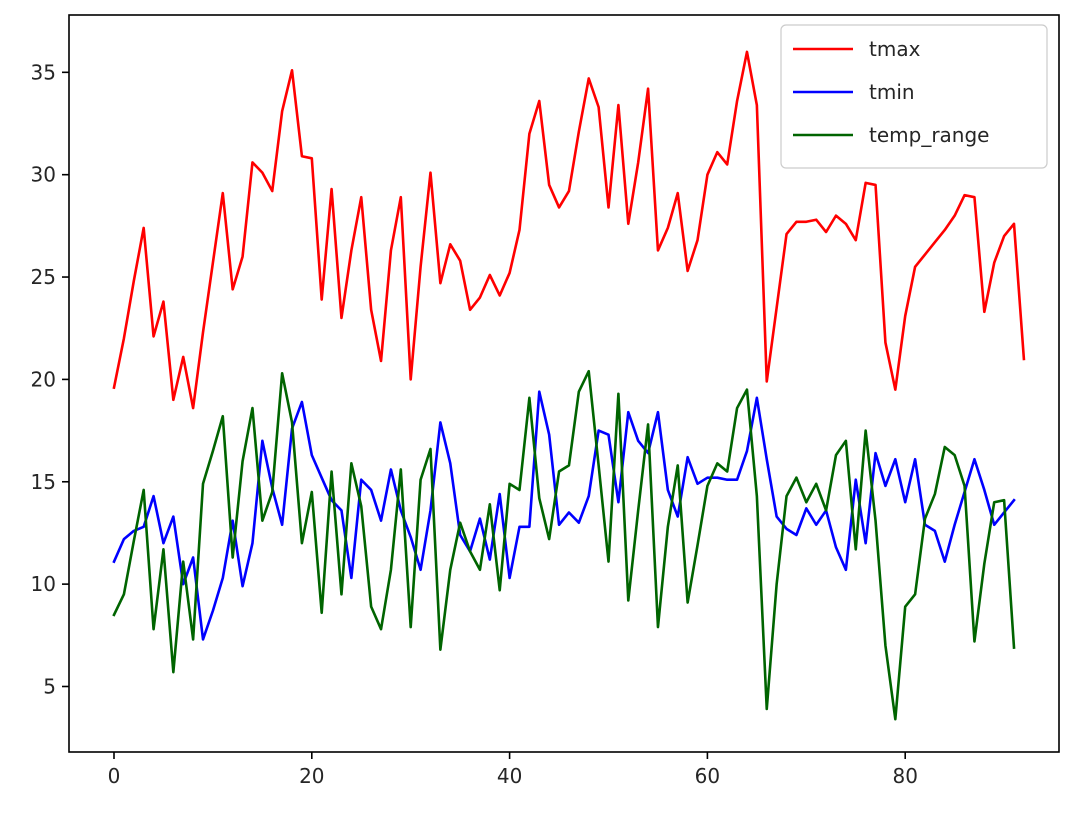 The height and width of the screenshot is (816, 1072). I want to click on legend-box, so click(914, 96).